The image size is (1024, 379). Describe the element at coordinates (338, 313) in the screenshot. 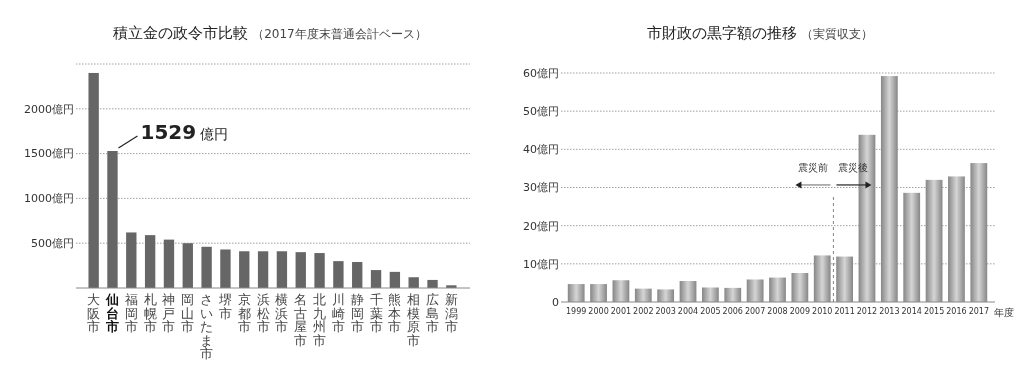

I see `x-tick-label: 川崎市` at that location.